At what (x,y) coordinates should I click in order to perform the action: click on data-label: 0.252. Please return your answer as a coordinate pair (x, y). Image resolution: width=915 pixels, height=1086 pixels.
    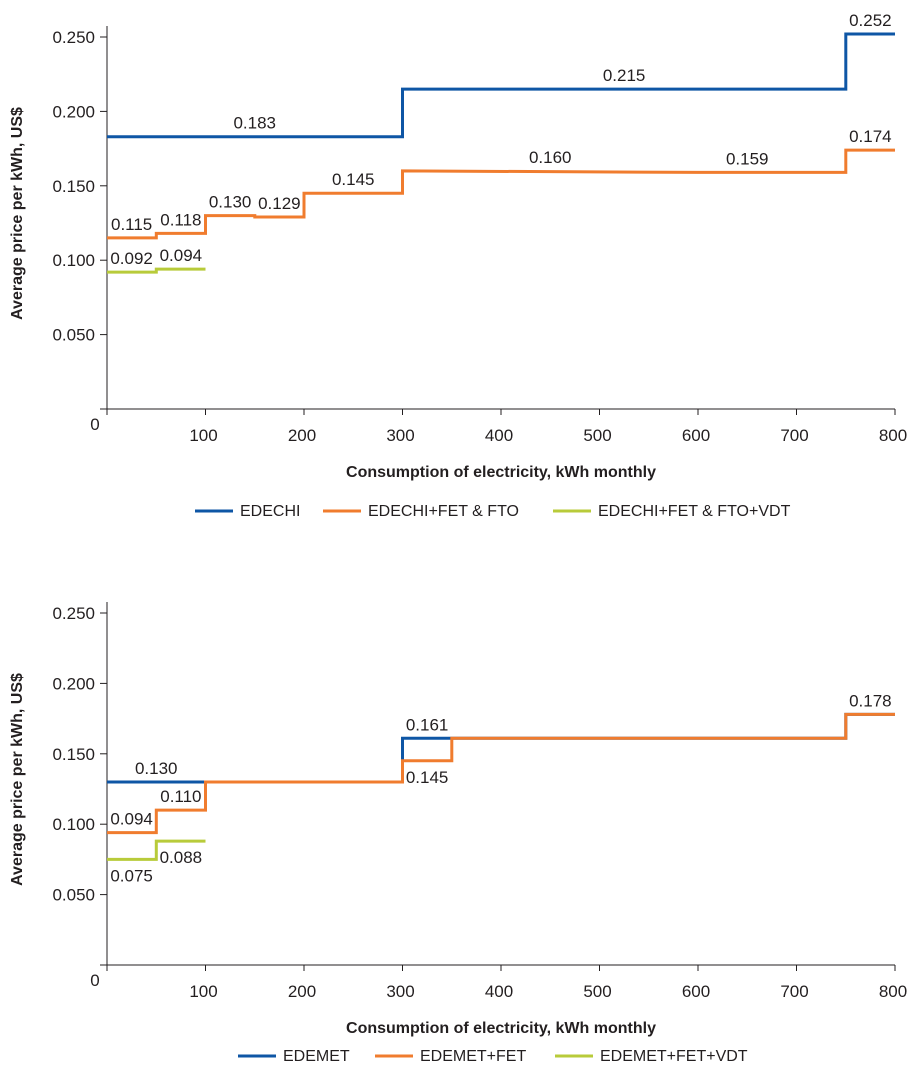
    Looking at the image, I should click on (870, 20).